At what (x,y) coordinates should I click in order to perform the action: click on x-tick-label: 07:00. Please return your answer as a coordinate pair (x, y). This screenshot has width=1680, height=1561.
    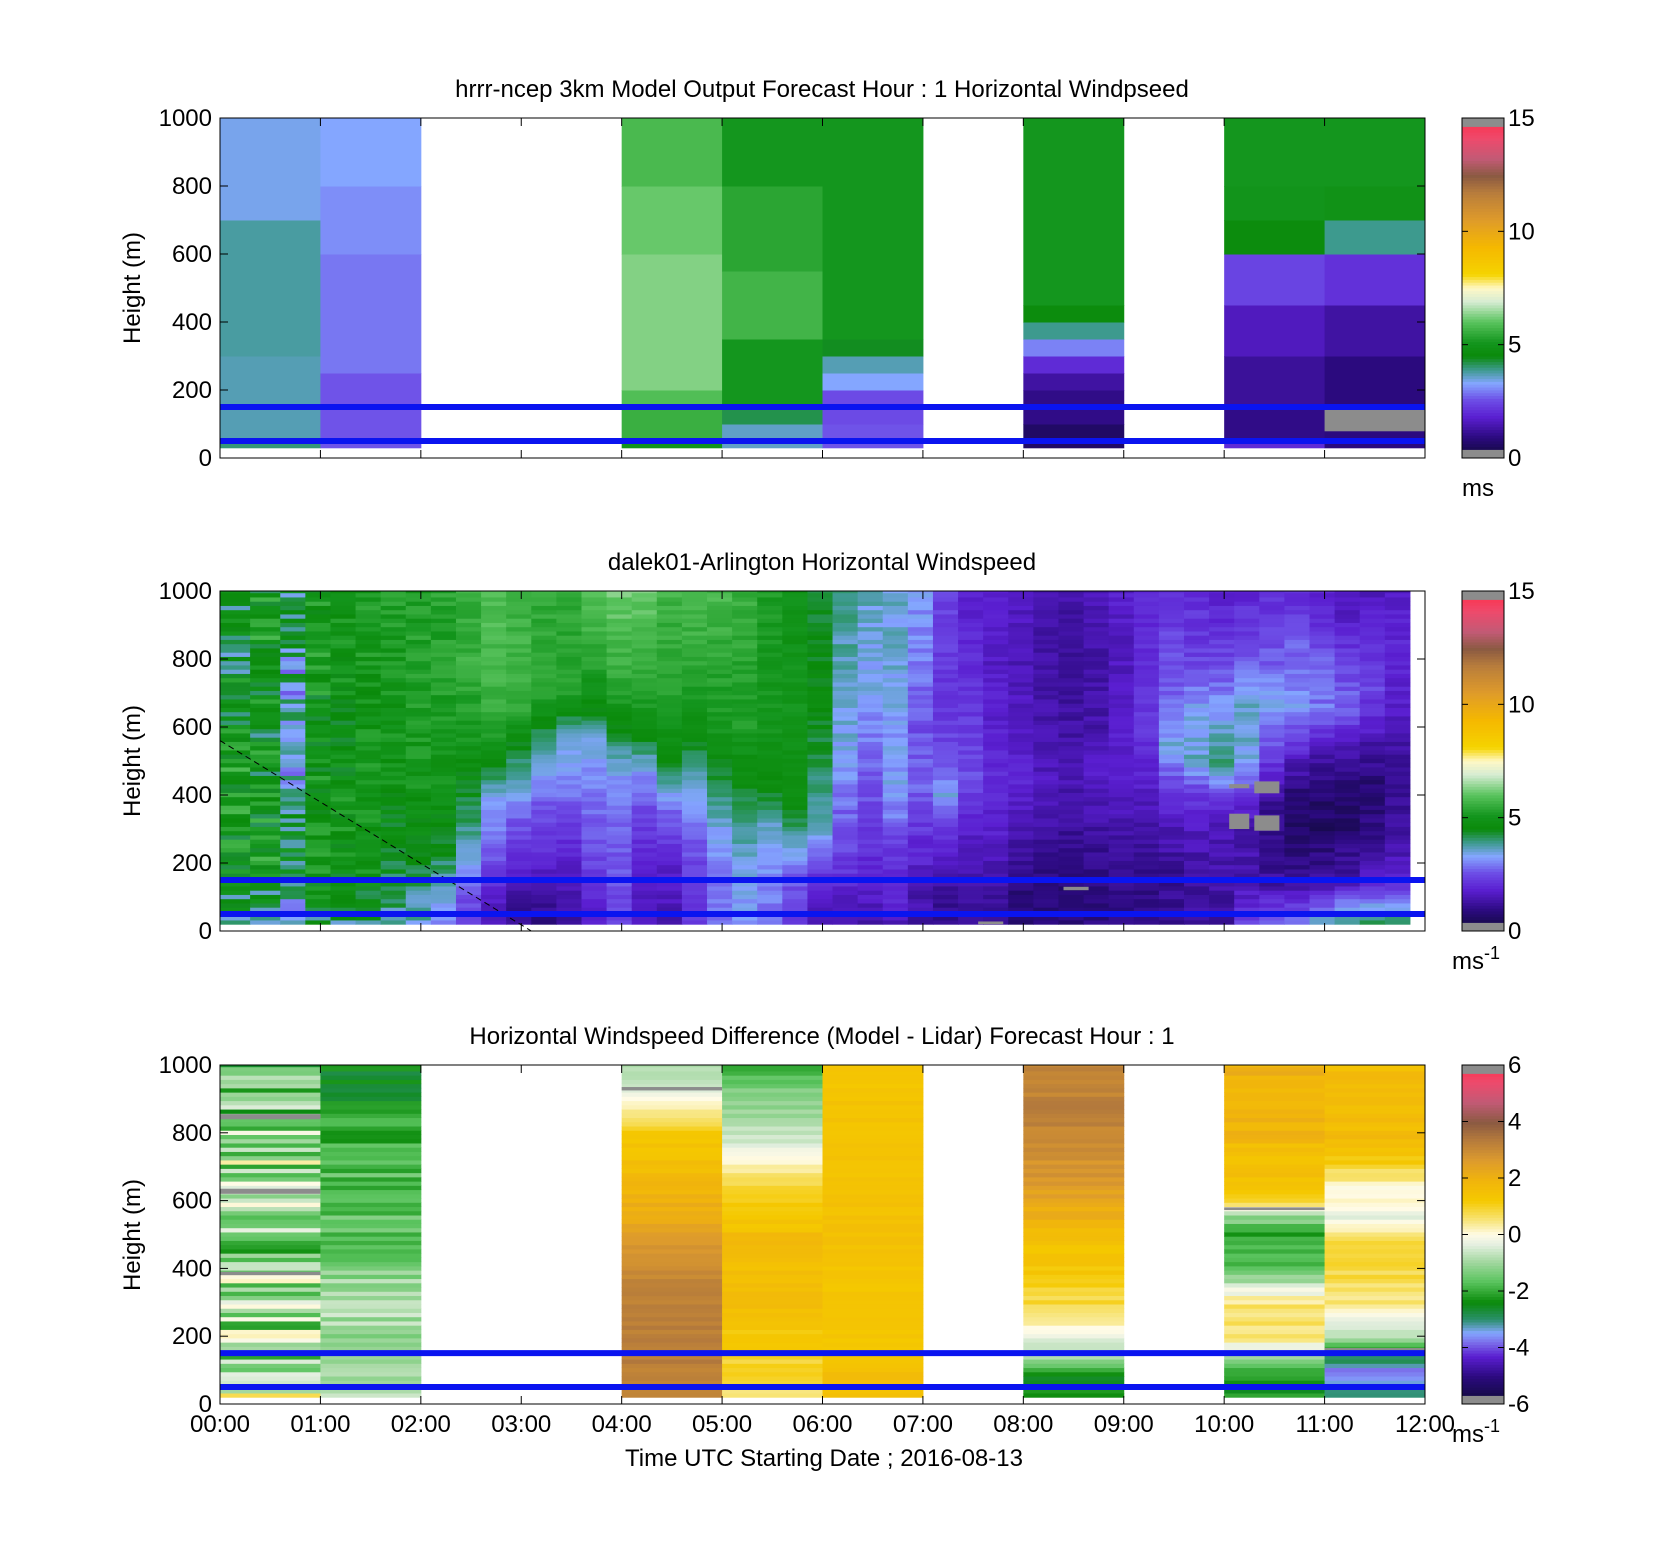
    Looking at the image, I should click on (923, 1424).